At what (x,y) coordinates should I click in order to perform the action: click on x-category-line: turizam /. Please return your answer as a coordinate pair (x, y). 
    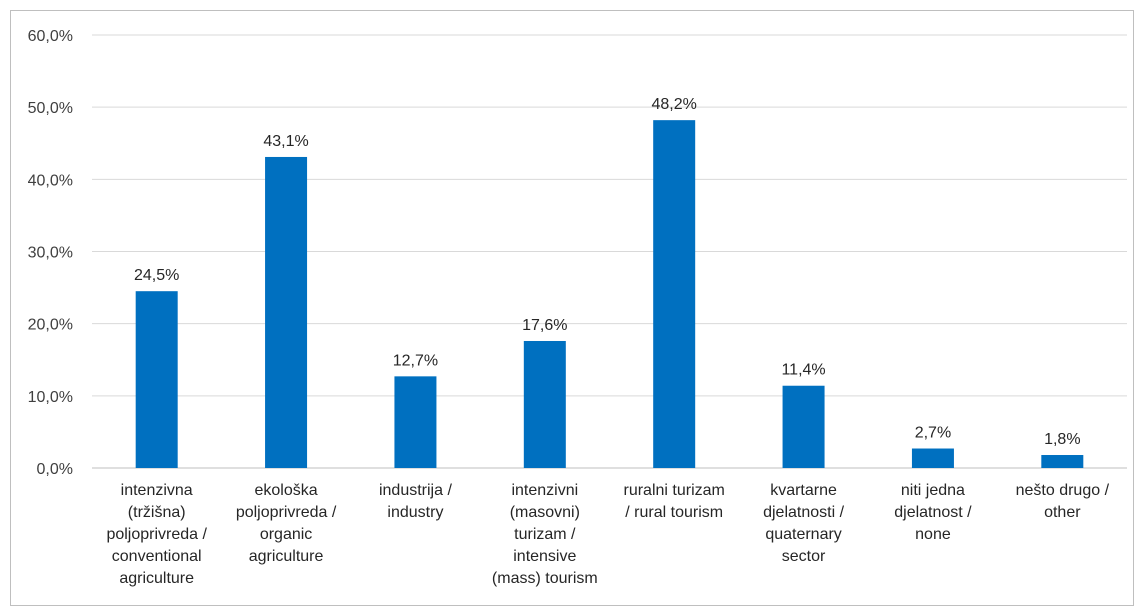
    Looking at the image, I should click on (545, 534).